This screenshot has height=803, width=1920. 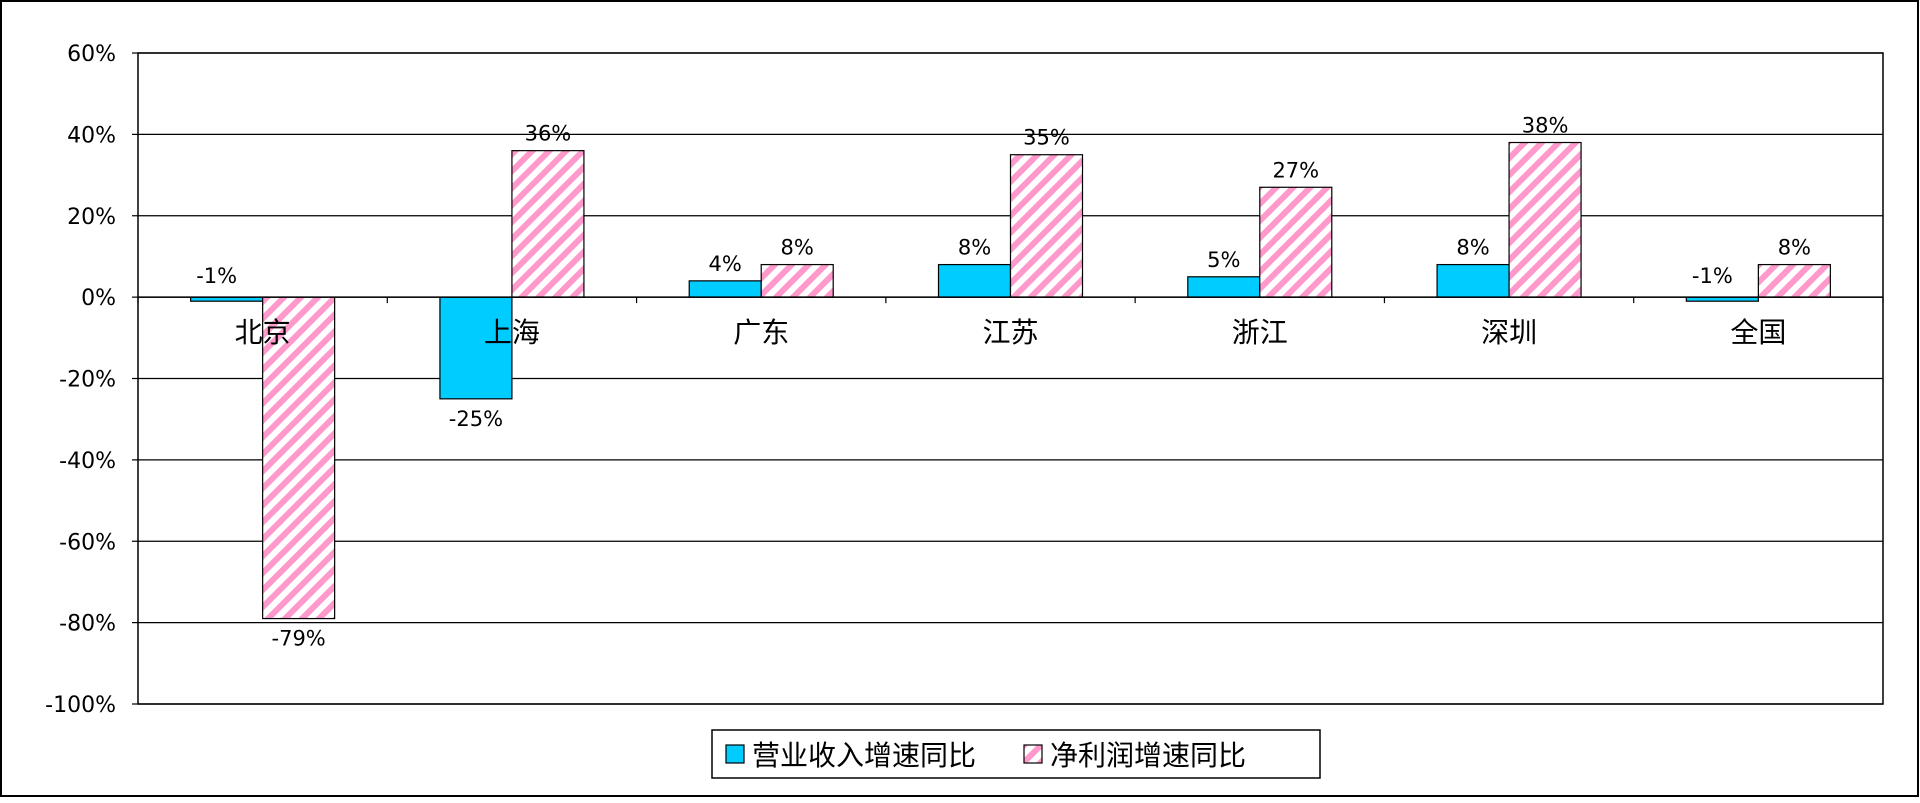 What do you see at coordinates (864, 755) in the screenshot?
I see `legend-label-revenue: 营业收入增速同比` at bounding box center [864, 755].